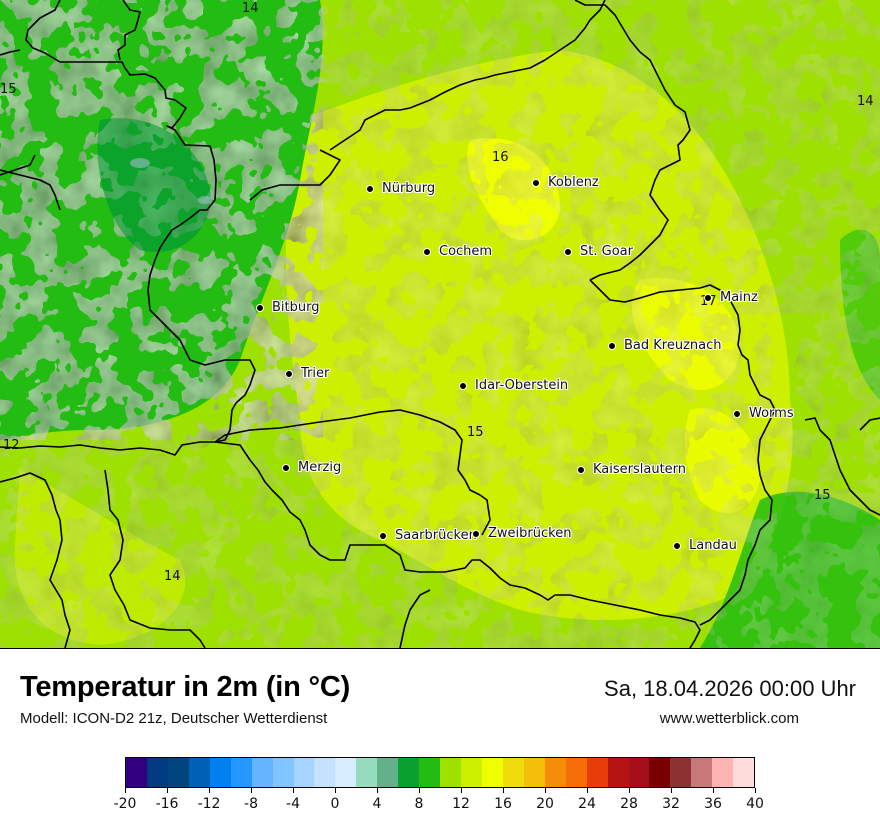 The width and height of the screenshot is (880, 830). What do you see at coordinates (185, 687) in the screenshot?
I see `map-title: Temperatur in 2m (in °C)` at bounding box center [185, 687].